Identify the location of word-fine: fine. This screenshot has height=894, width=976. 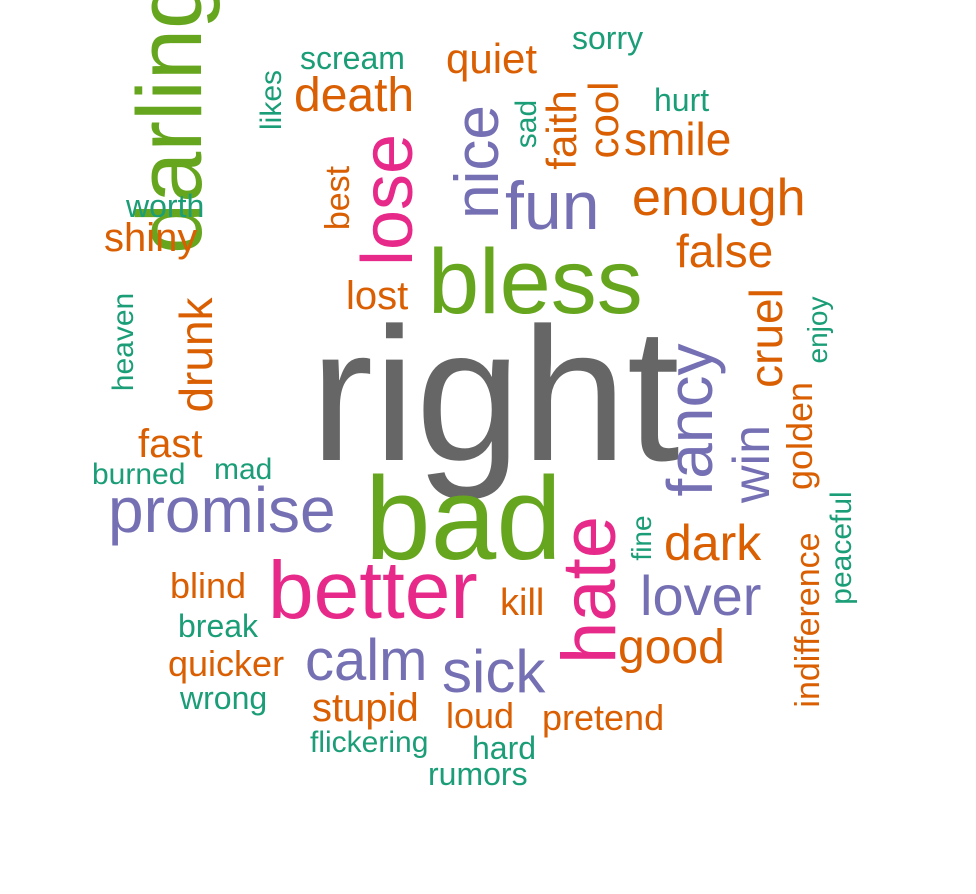
(641, 538).